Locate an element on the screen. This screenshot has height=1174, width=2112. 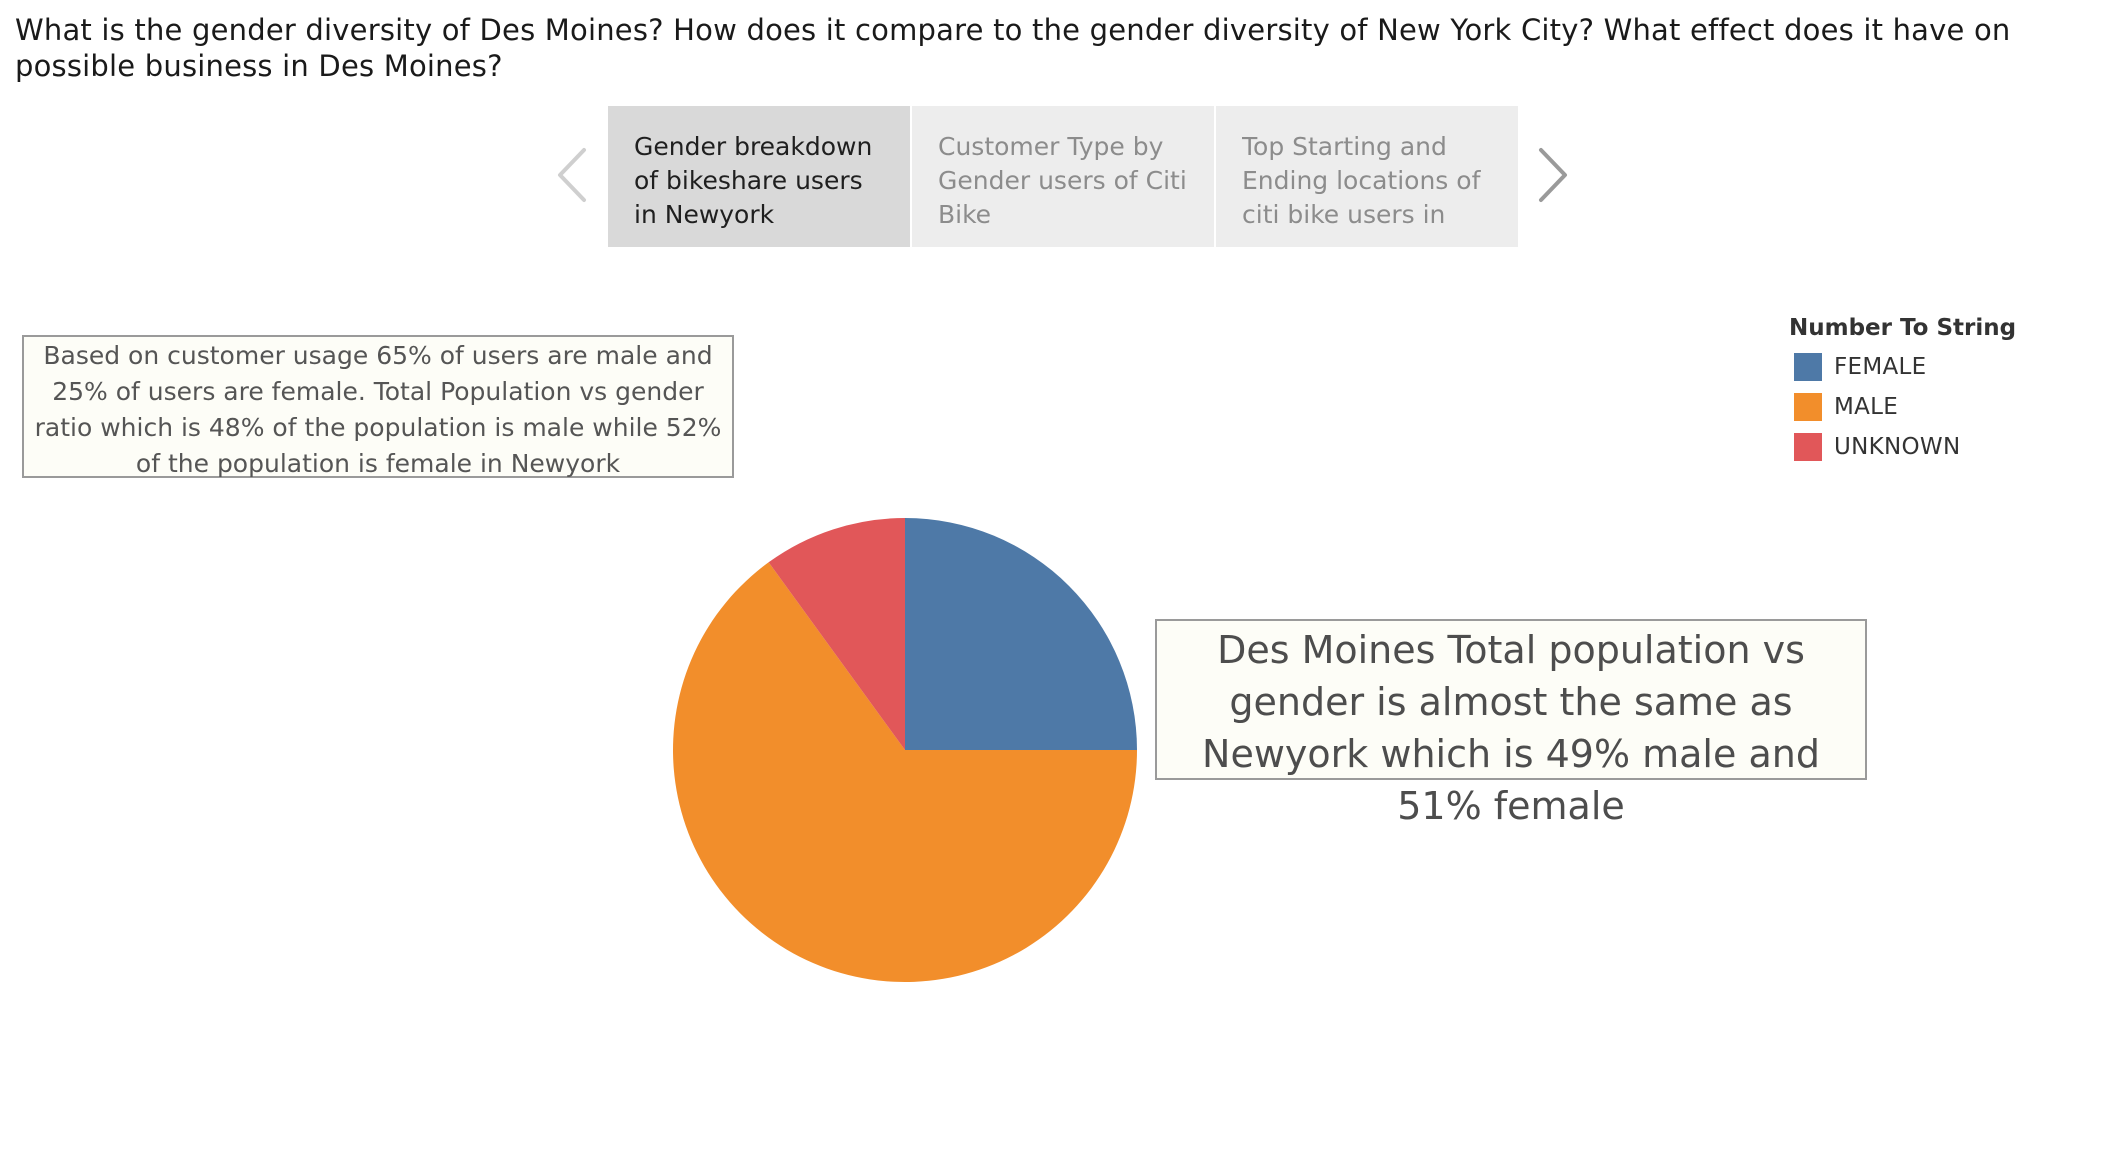
legend-swatch-unknown is located at coordinates (1808, 447).